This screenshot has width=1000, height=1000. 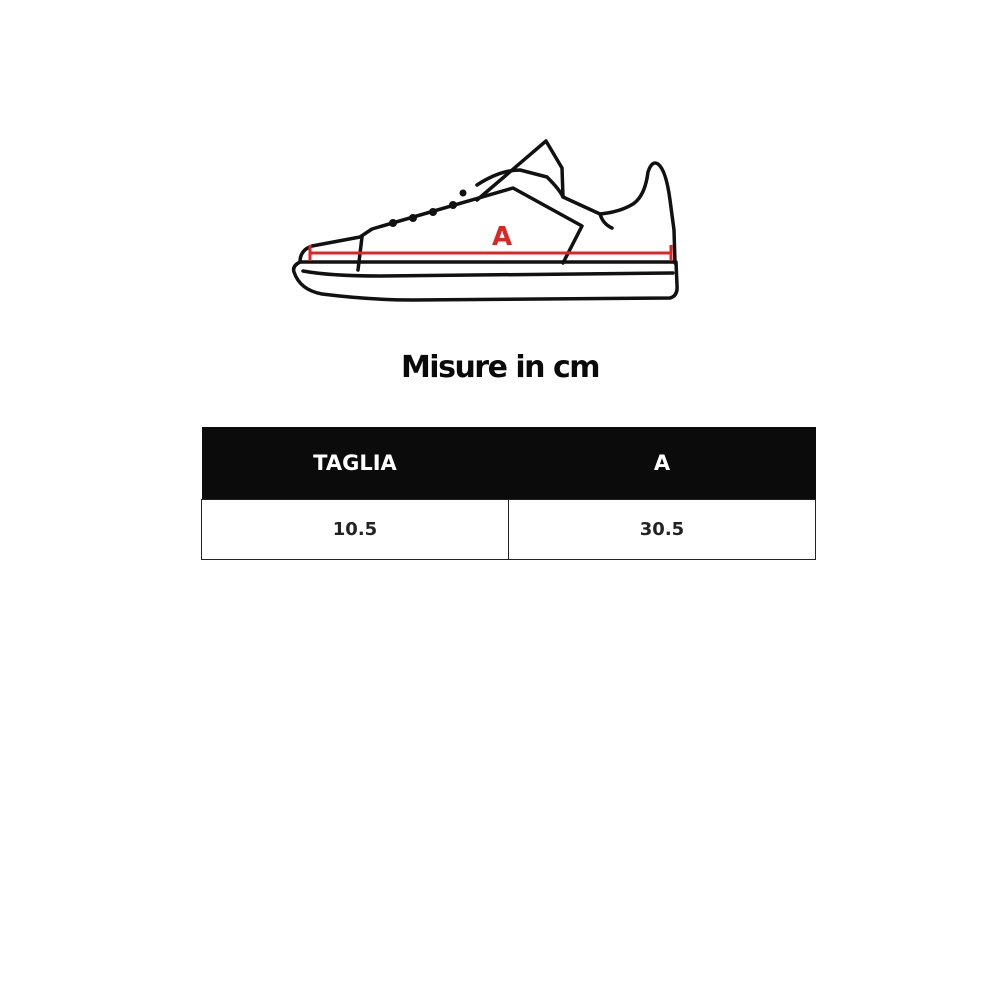 I want to click on size-table: TAGLIA A 10.5 30.5, so click(x=508, y=493).